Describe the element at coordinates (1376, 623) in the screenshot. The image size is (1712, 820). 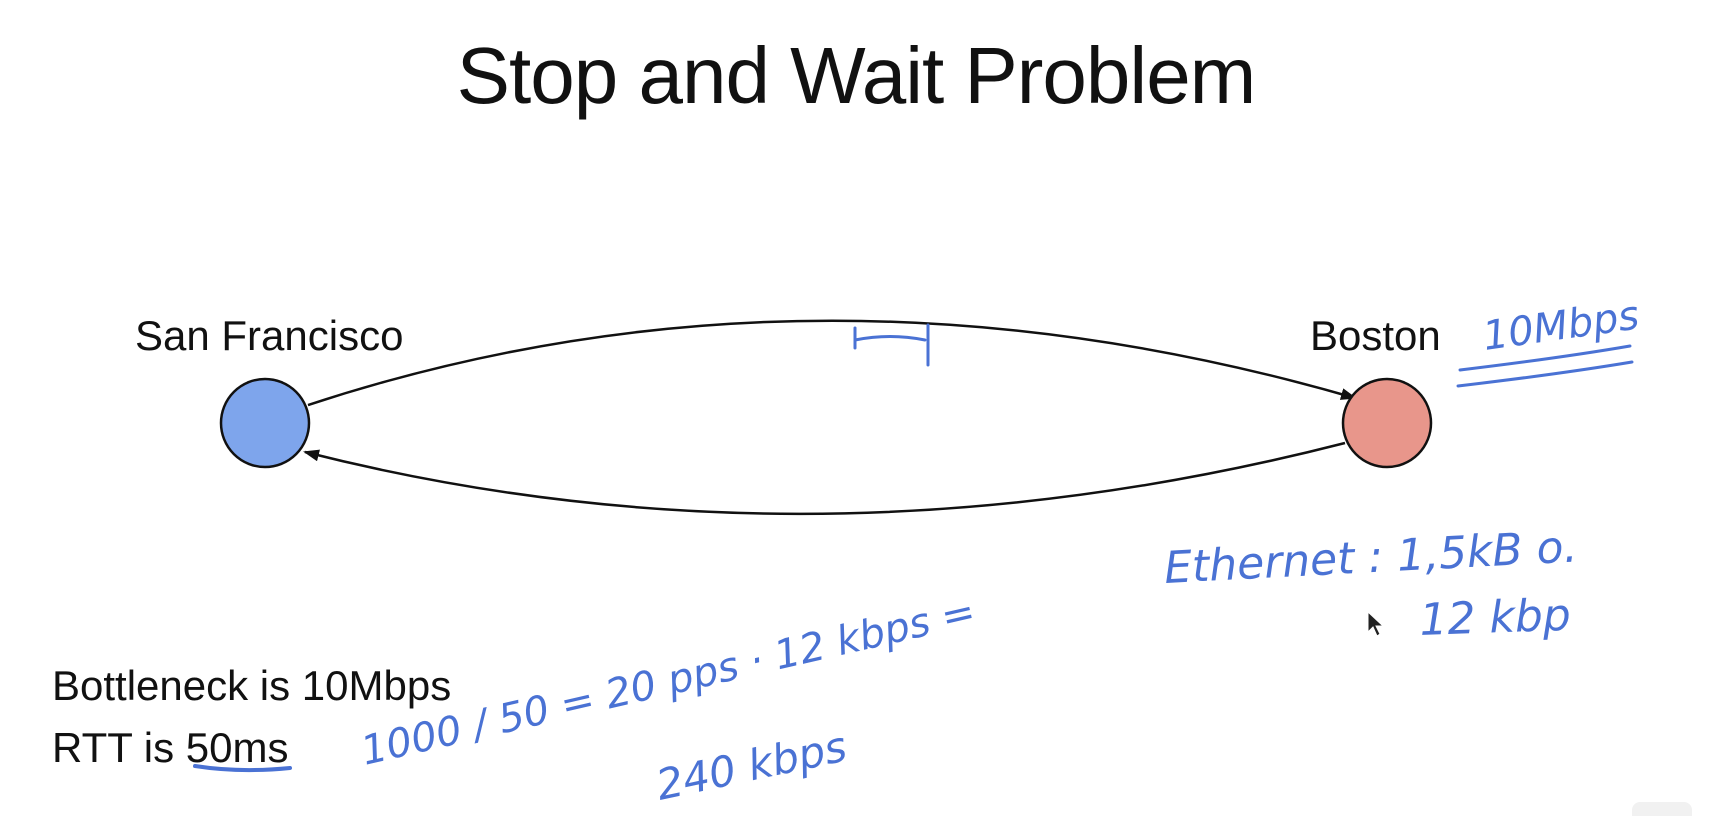
I see `pointer-cursor-icon` at that location.